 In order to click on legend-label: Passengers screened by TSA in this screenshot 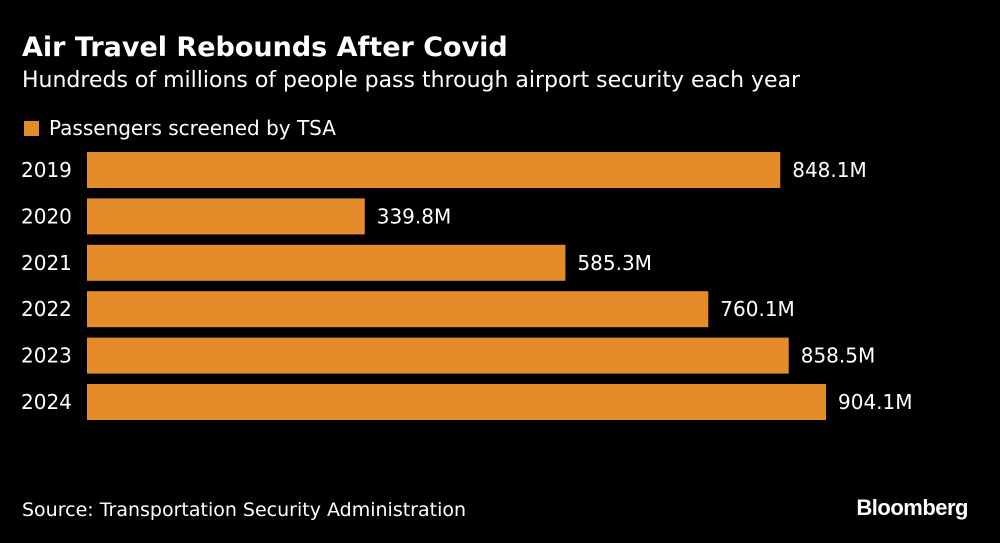, I will do `click(192, 128)`.